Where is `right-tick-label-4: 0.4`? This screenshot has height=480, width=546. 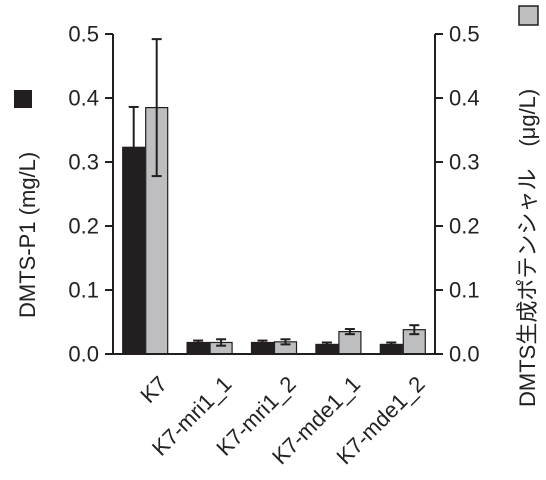 right-tick-label-4: 0.4 is located at coordinates (464, 98).